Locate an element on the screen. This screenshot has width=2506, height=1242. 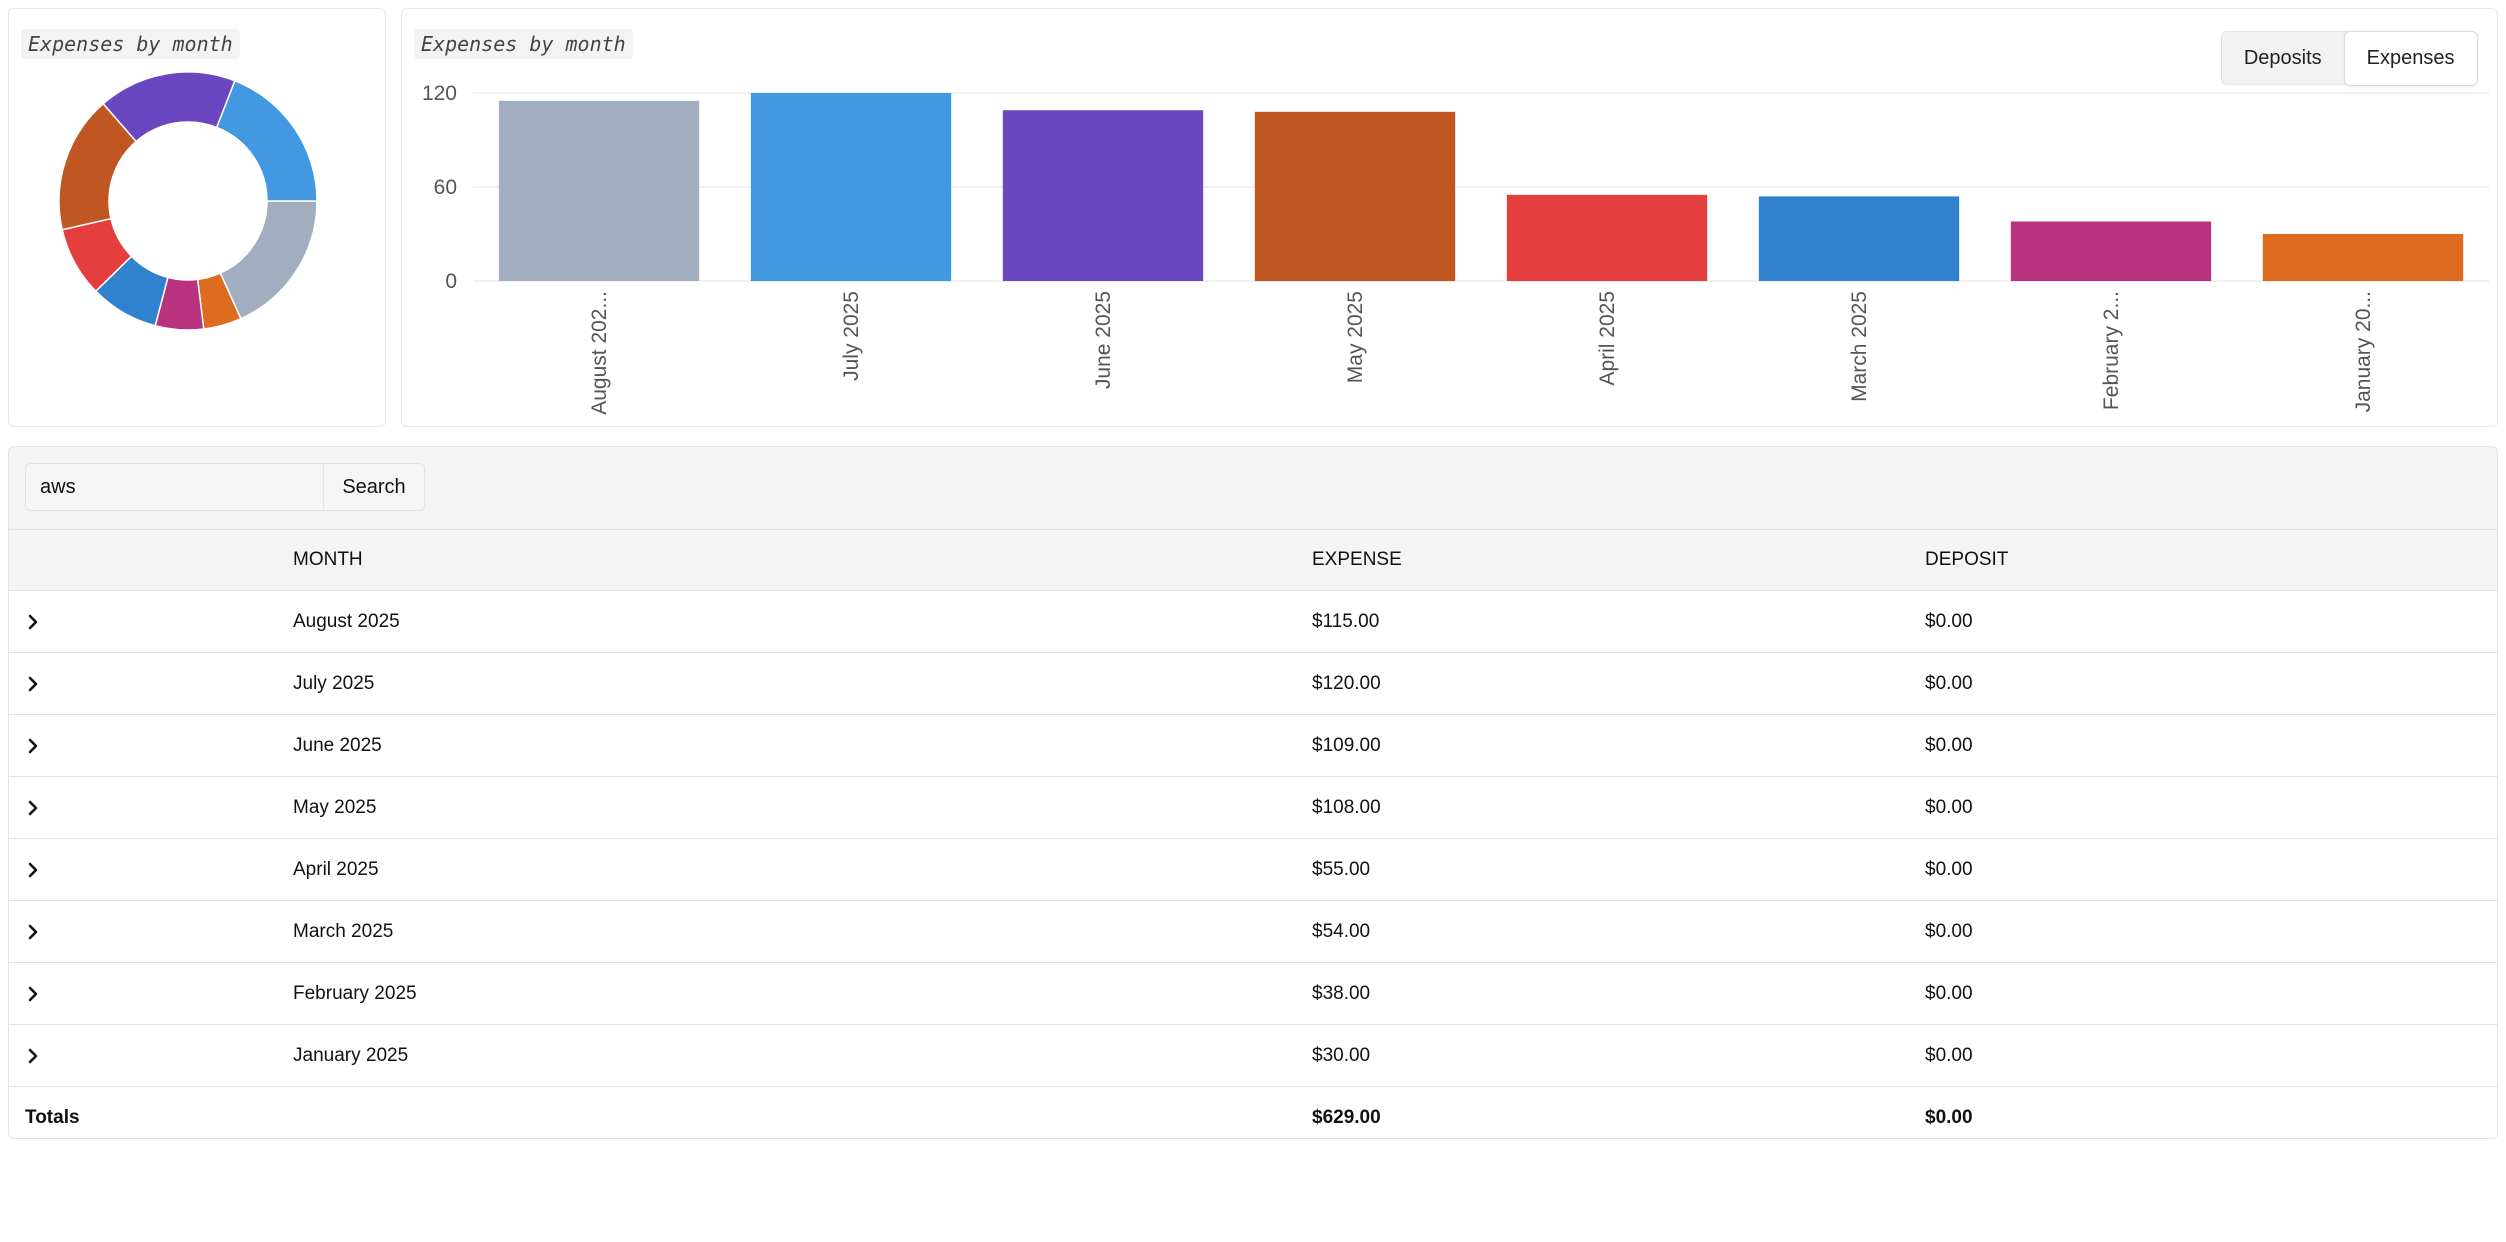
row-month: July 2025 is located at coordinates (334, 683).